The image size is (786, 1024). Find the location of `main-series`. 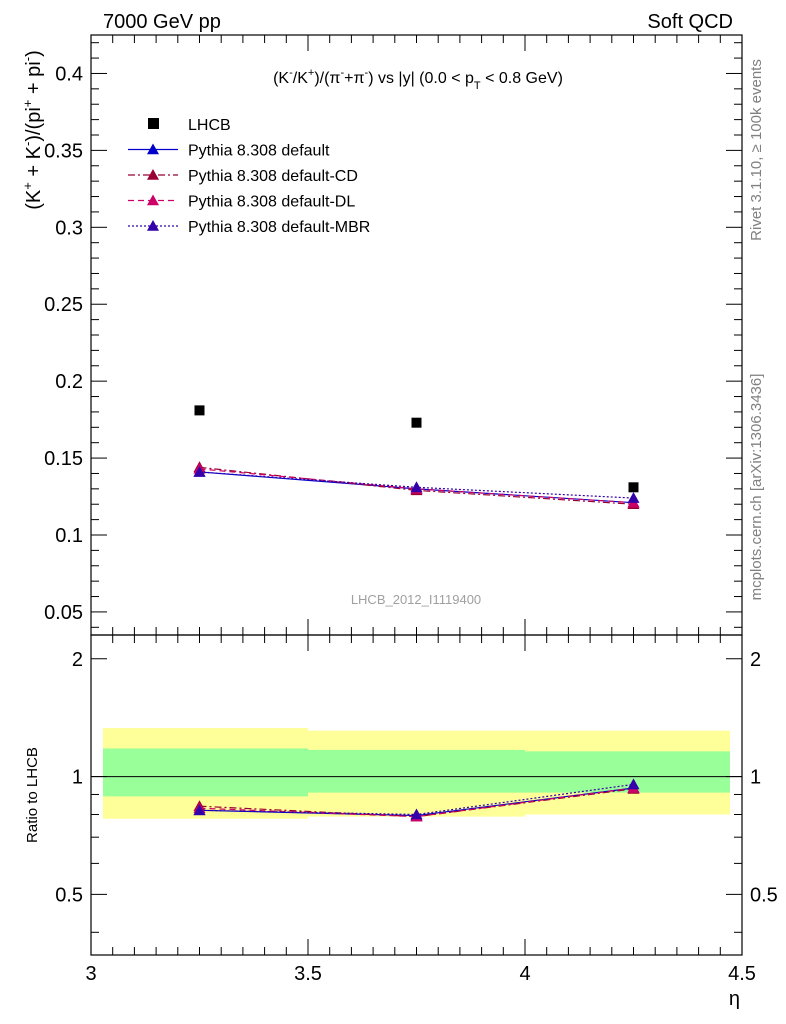

main-series is located at coordinates (416, 457).